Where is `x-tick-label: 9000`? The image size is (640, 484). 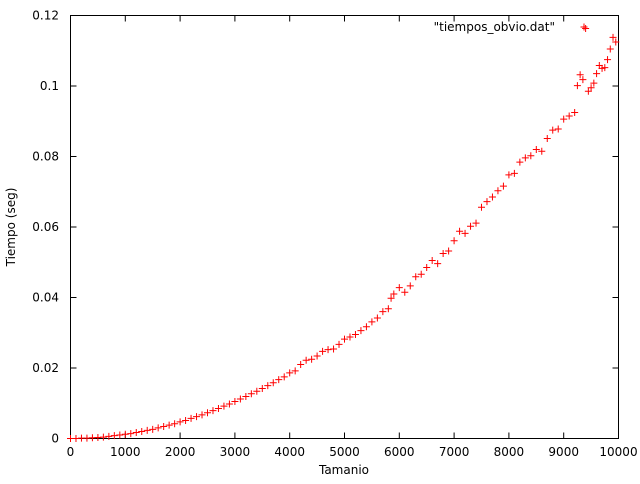 x-tick-label: 9000 is located at coordinates (563, 452).